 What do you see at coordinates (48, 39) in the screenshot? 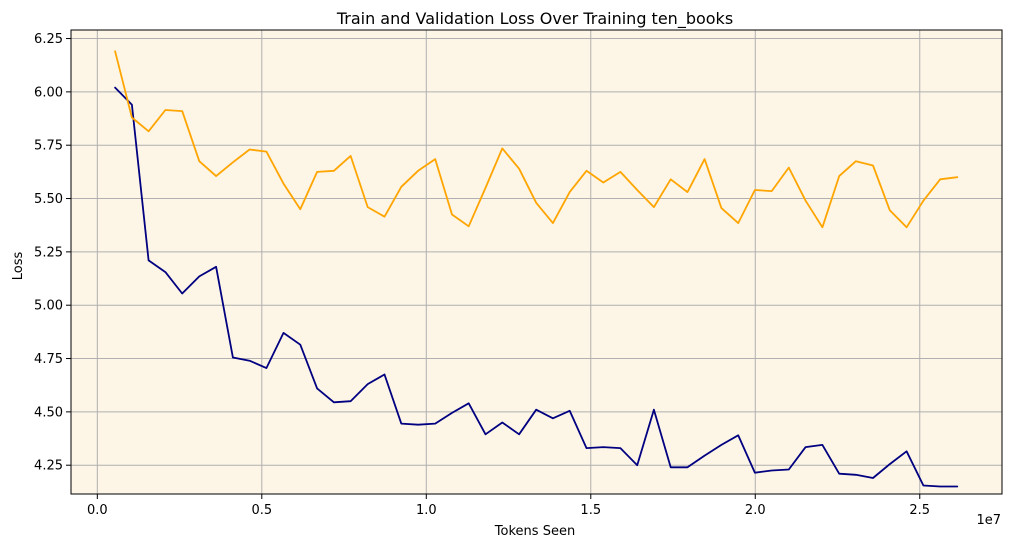
I see `y-tick-label: 6.25` at bounding box center [48, 39].